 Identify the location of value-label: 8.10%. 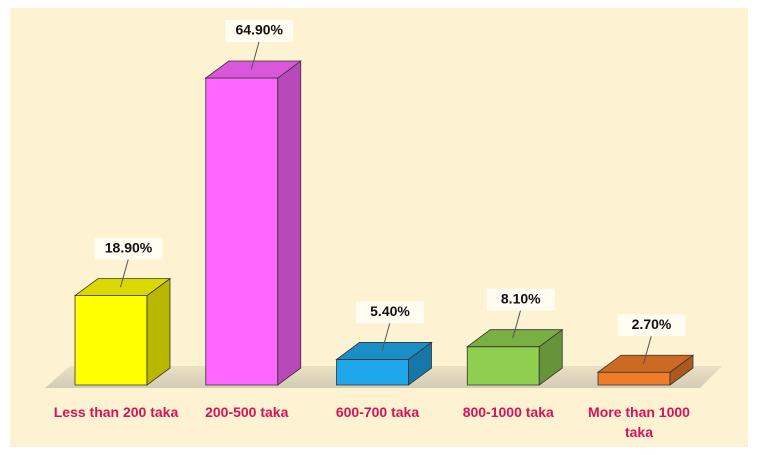
(521, 298).